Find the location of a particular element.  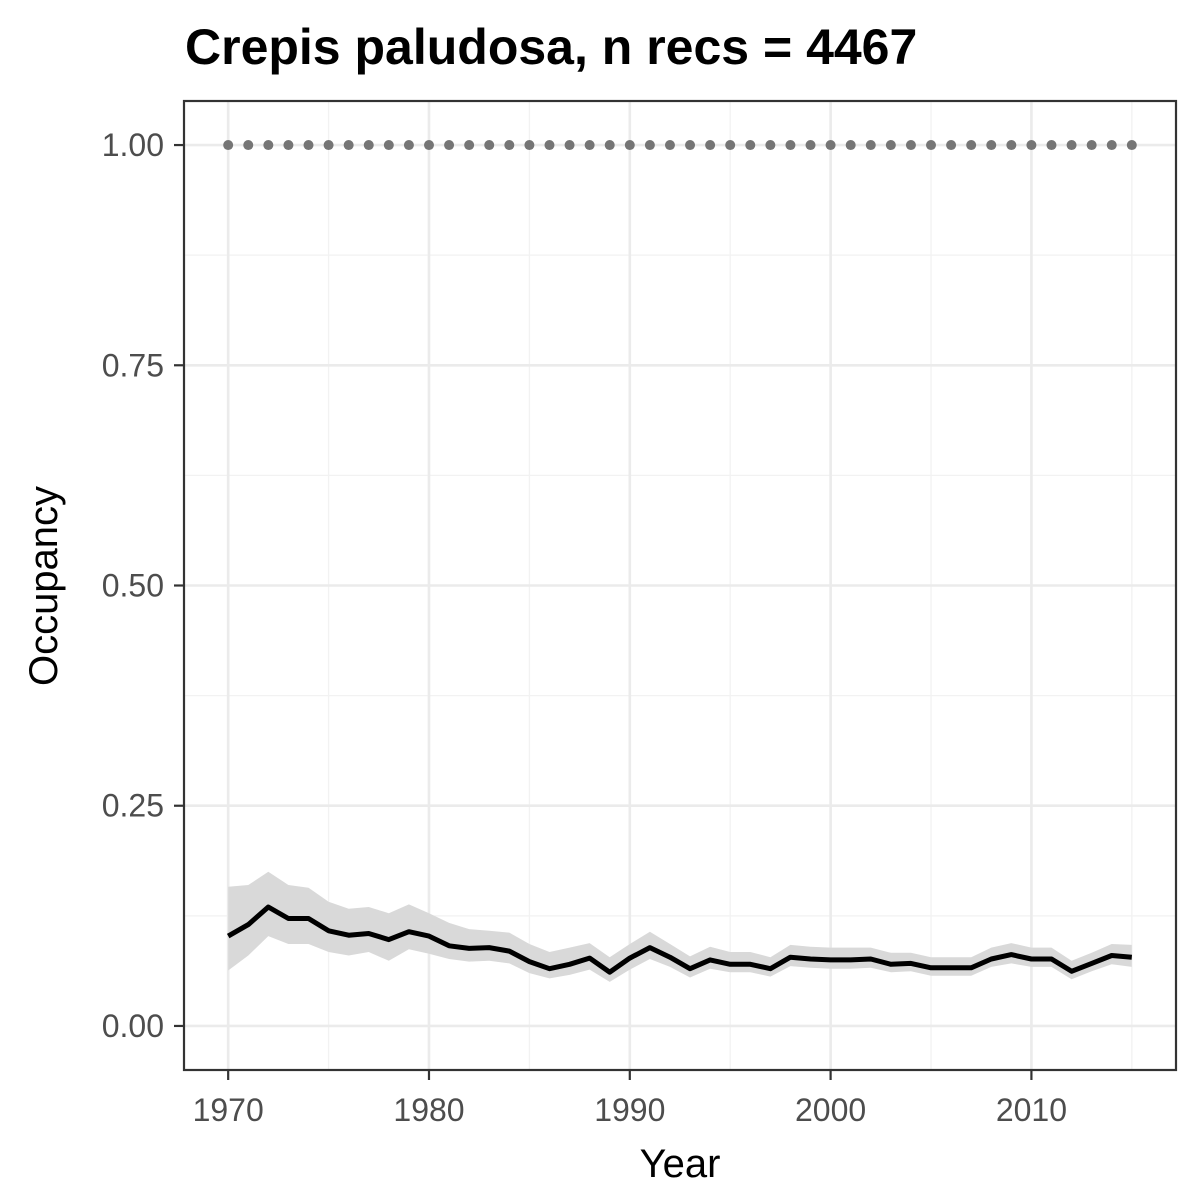

x-axis-title: Year is located at coordinates (680, 1164).